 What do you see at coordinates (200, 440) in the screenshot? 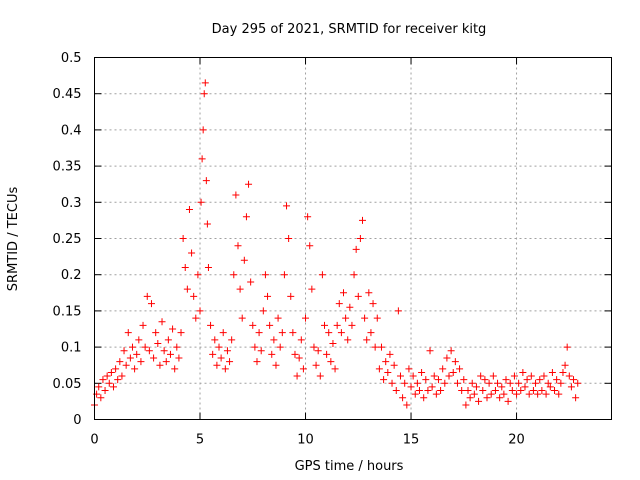
I see `x-tick-label: 5` at bounding box center [200, 440].